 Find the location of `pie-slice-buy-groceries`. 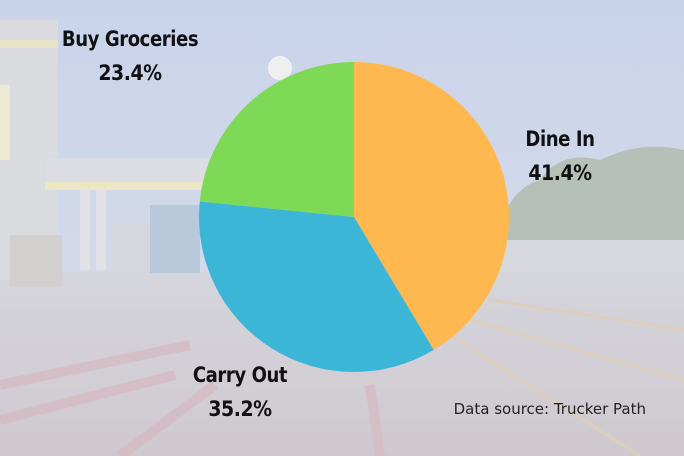

pie-slice-buy-groceries is located at coordinates (276, 139).